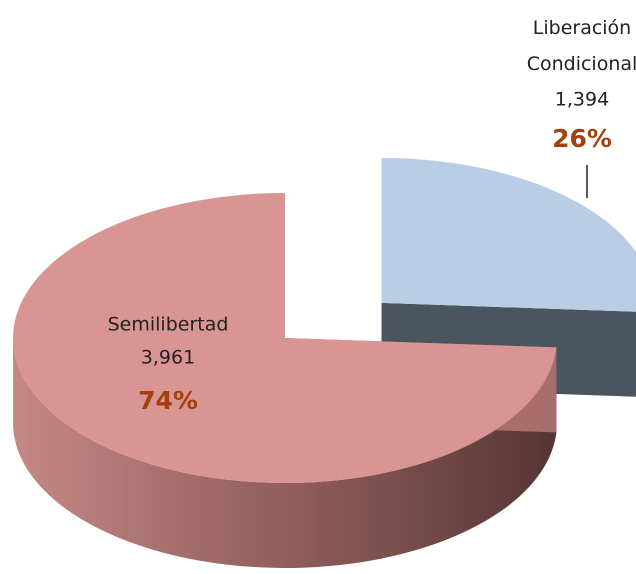  I want to click on slice, so click(508, 234).